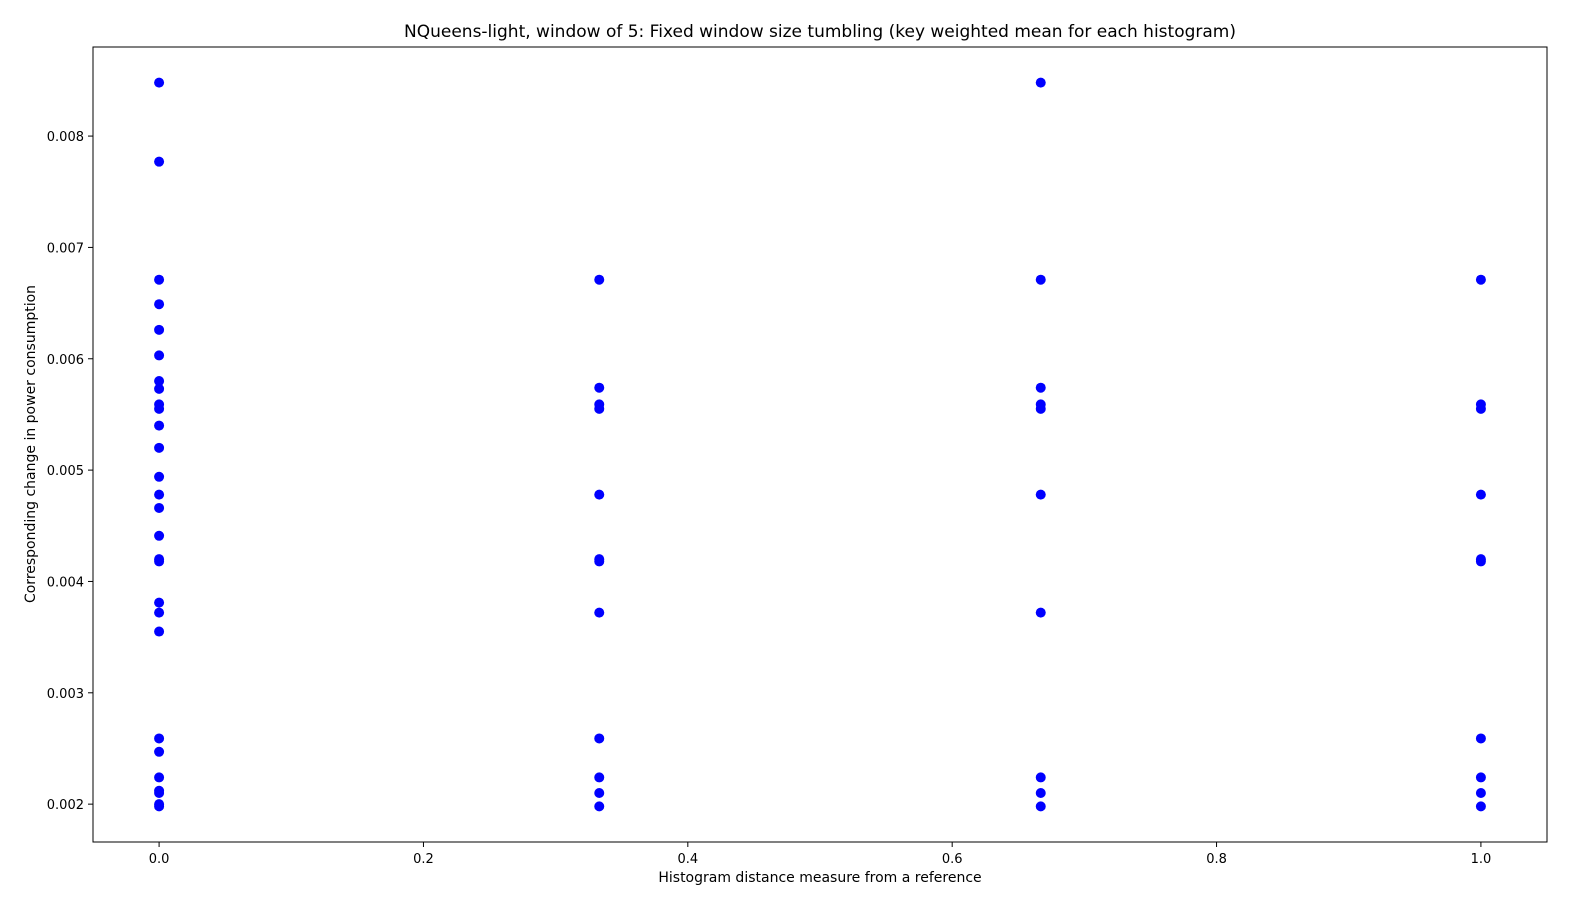 This screenshot has width=1594, height=919. I want to click on y-tick-label: 0.005, so click(65, 471).